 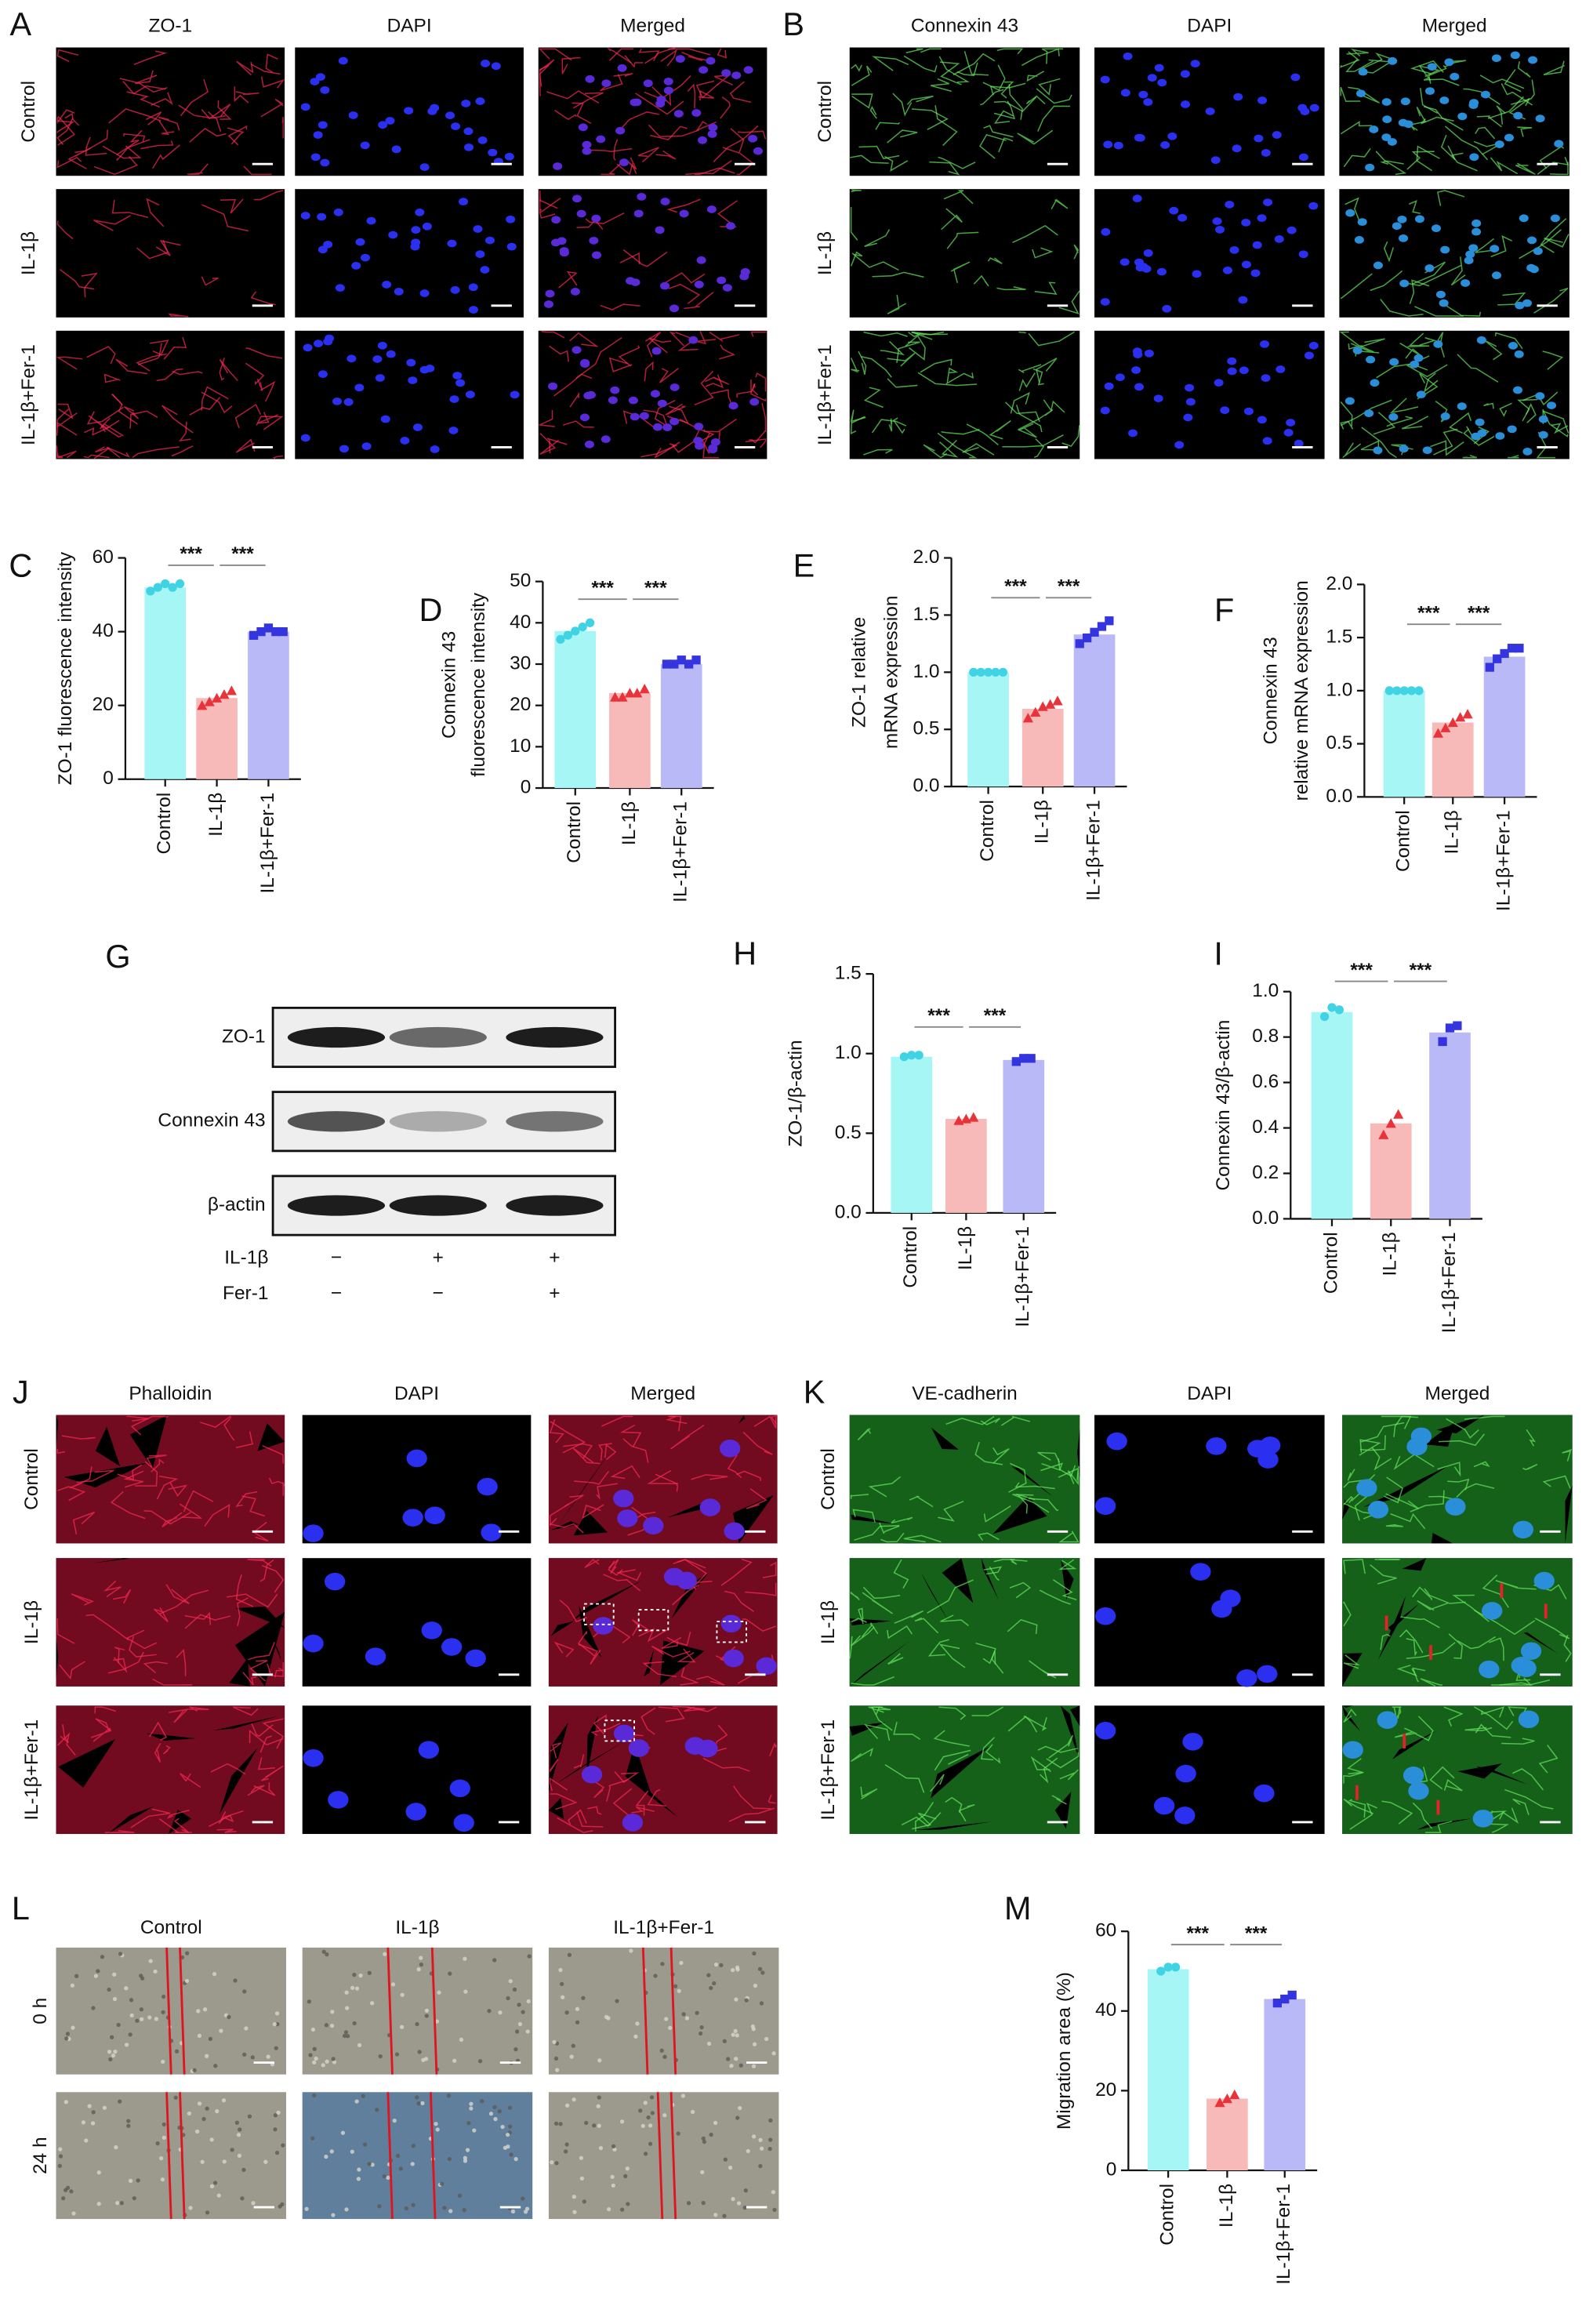 I want to click on y-tick-label: 1.5, so click(x=848, y=973).